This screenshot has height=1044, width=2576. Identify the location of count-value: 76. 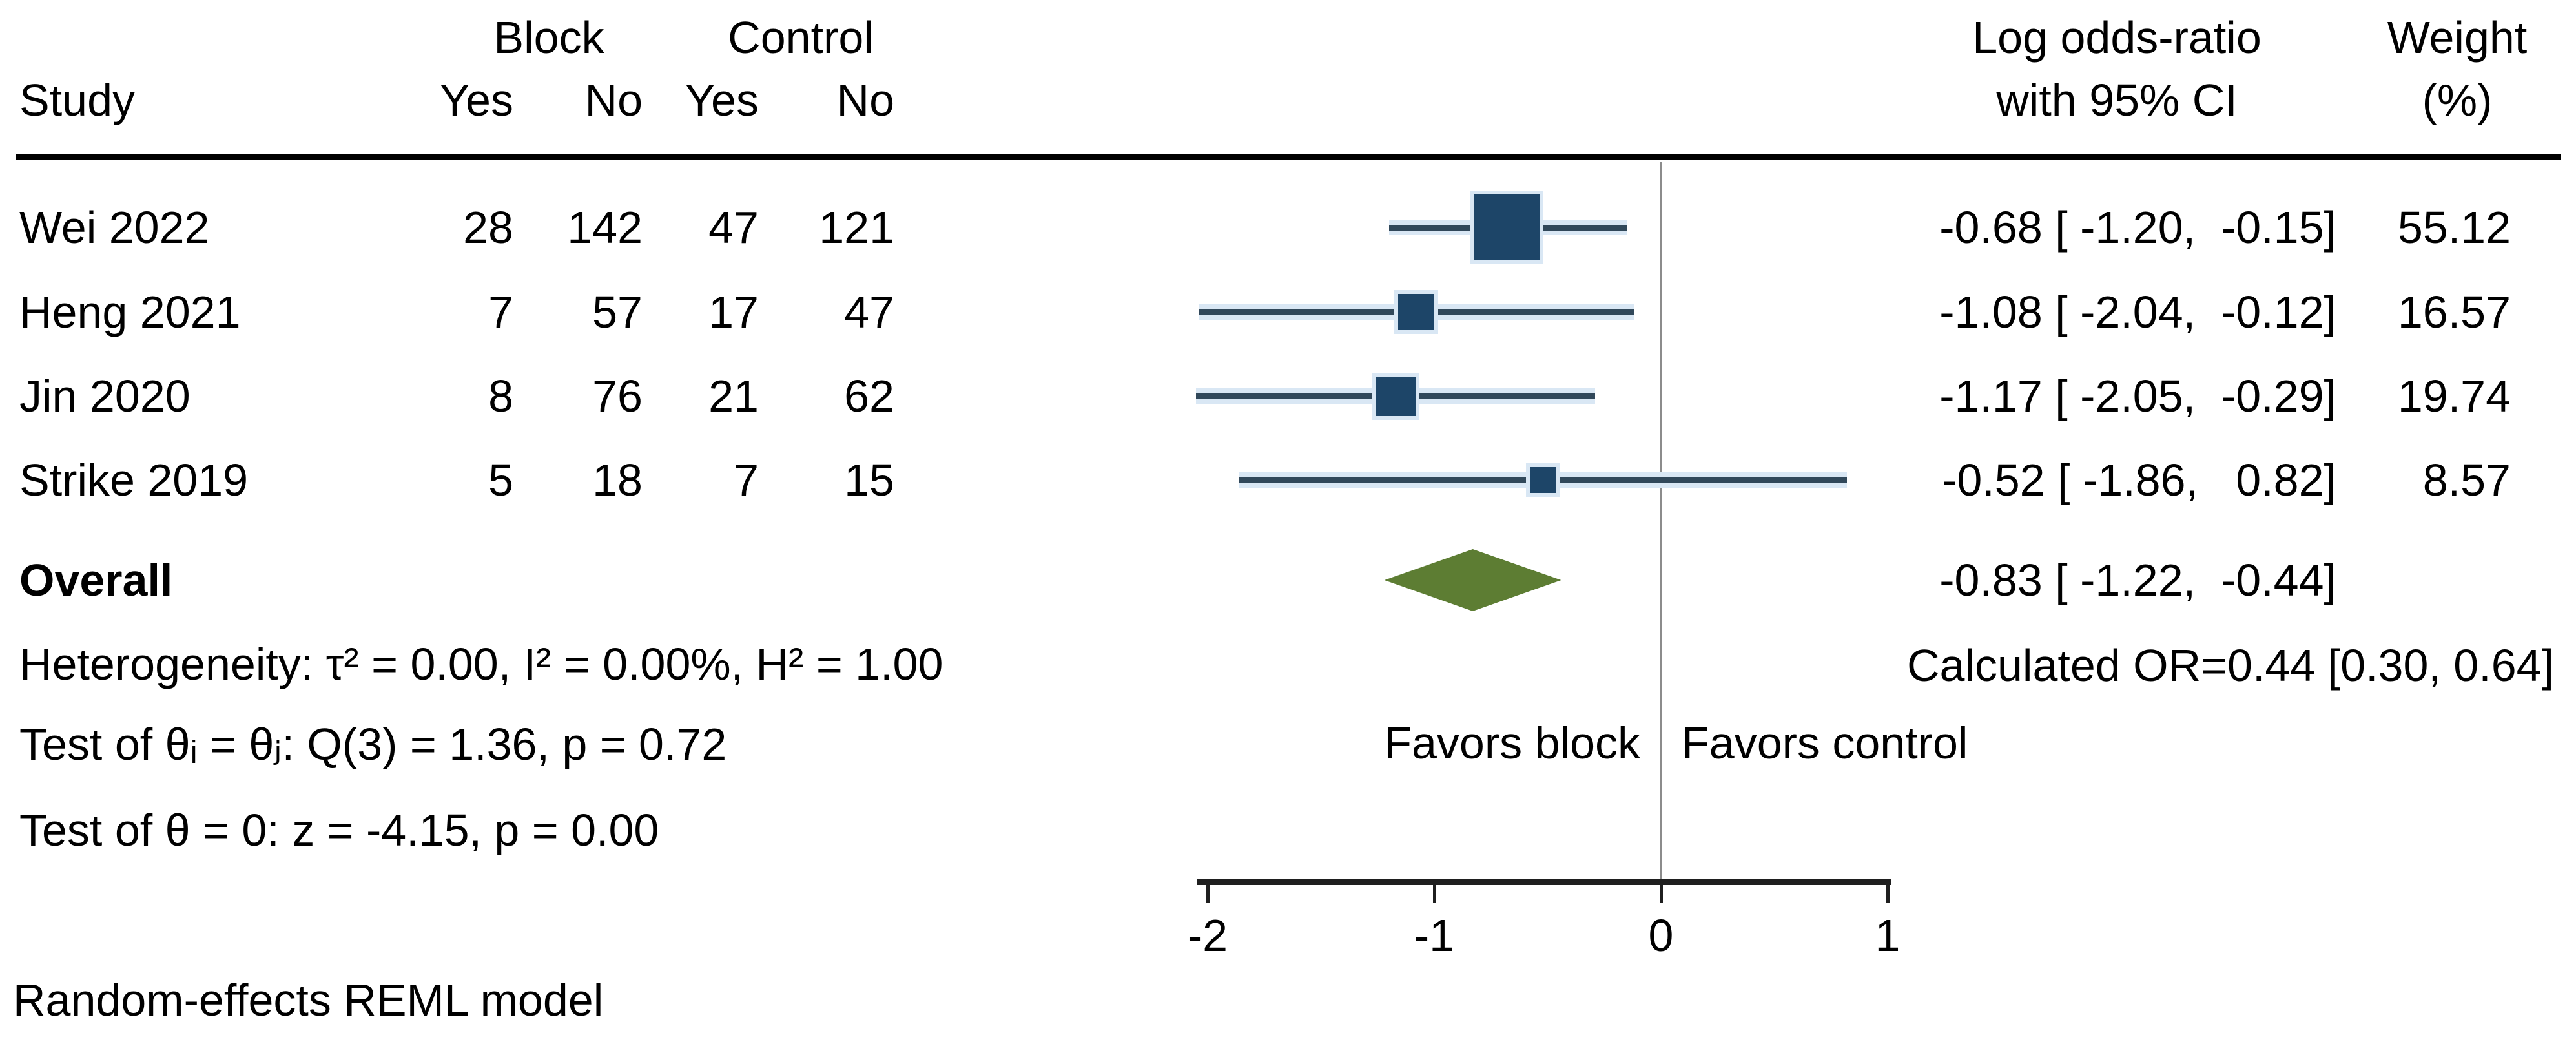
(617, 396).